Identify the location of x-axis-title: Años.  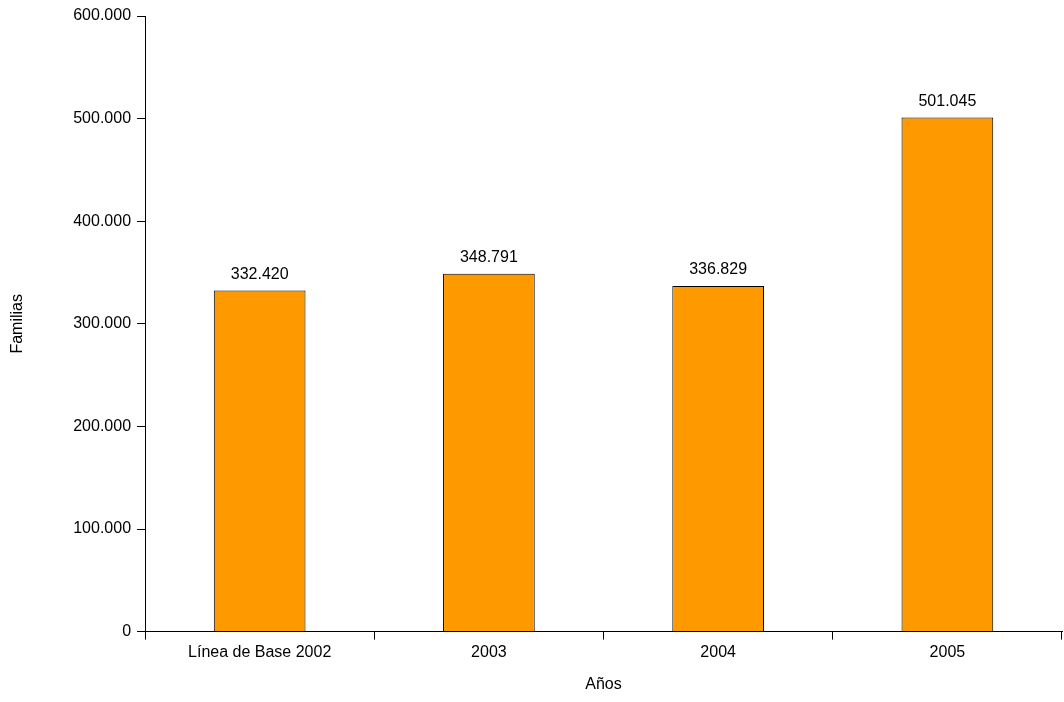
(603, 683).